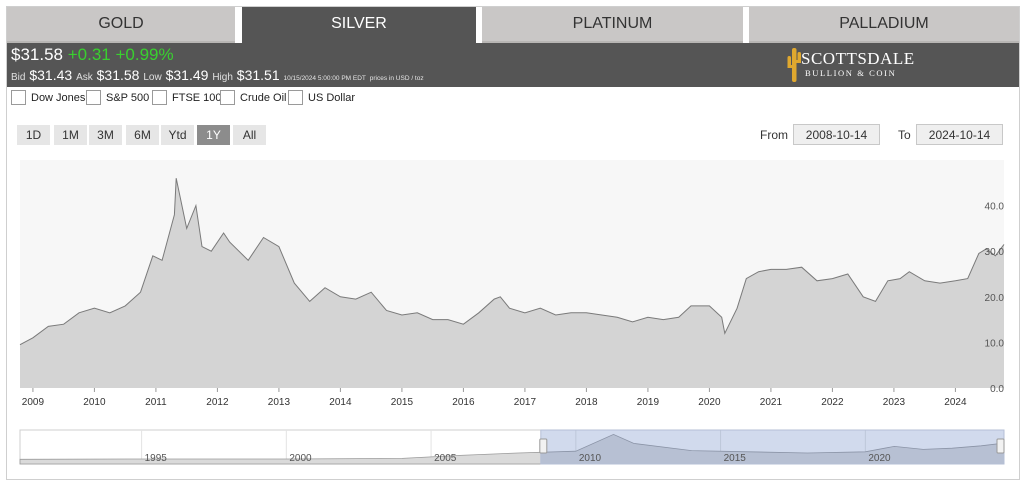  I want to click on metal-tabs: GOLD SILVER PLATINUM PALLADIUM, so click(513, 25).